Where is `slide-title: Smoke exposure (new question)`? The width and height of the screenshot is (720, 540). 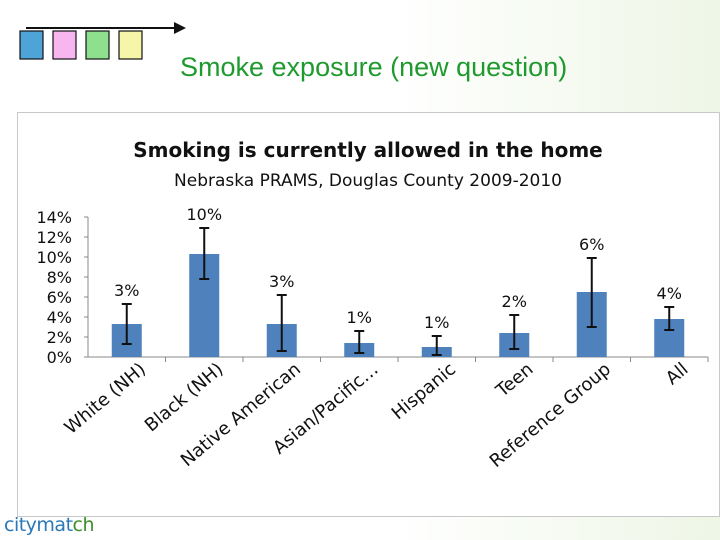
slide-title: Smoke exposure (new question) is located at coordinates (374, 67).